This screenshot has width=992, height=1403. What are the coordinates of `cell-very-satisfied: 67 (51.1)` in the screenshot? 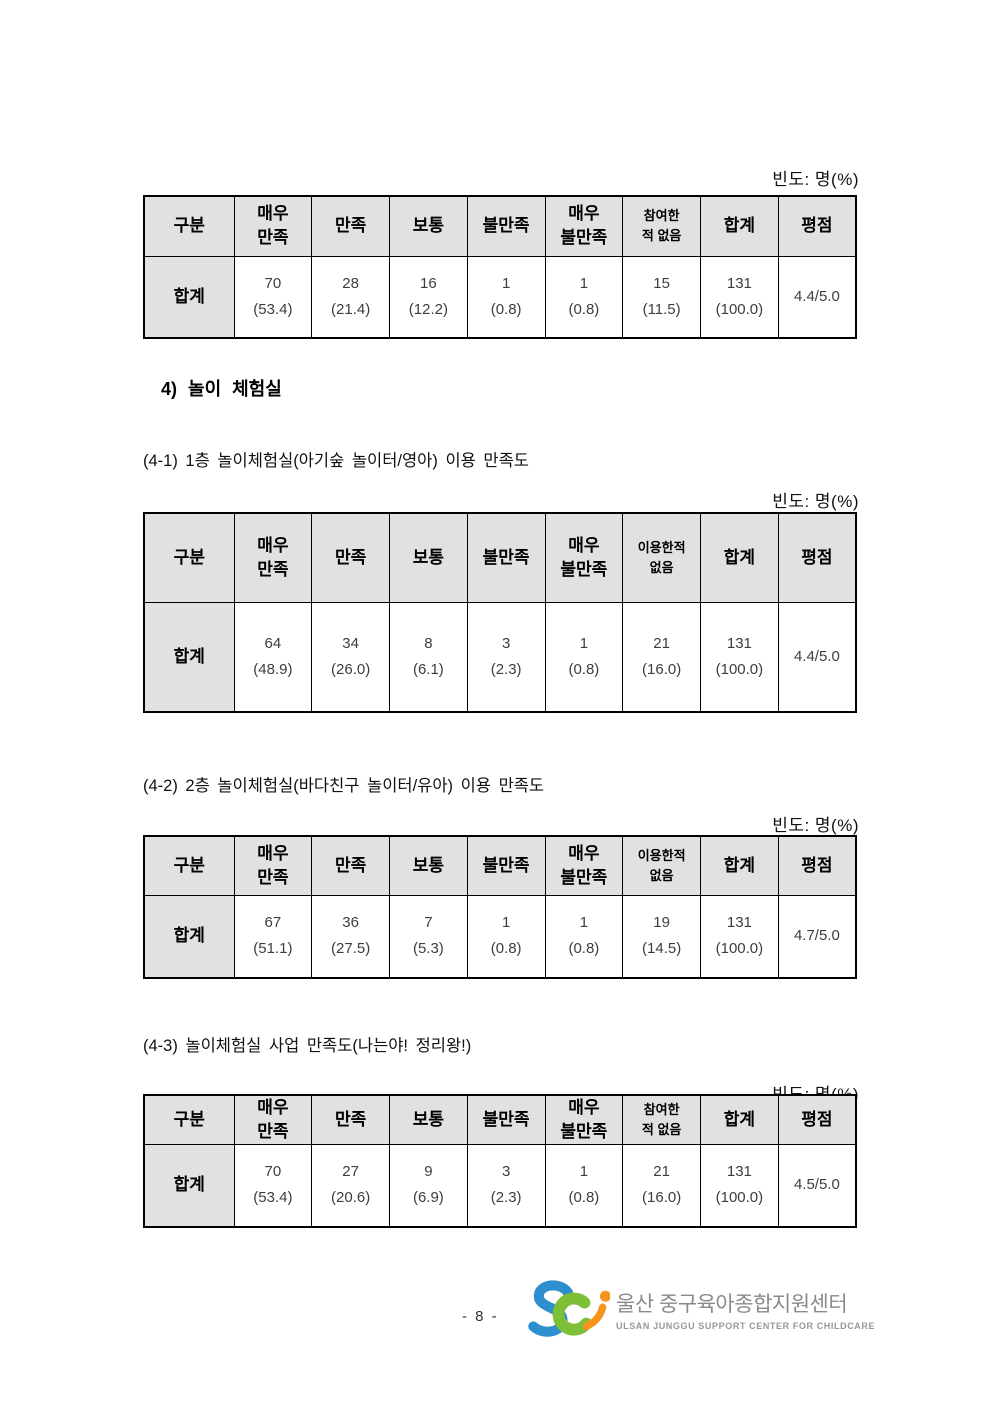 It's located at (273, 936).